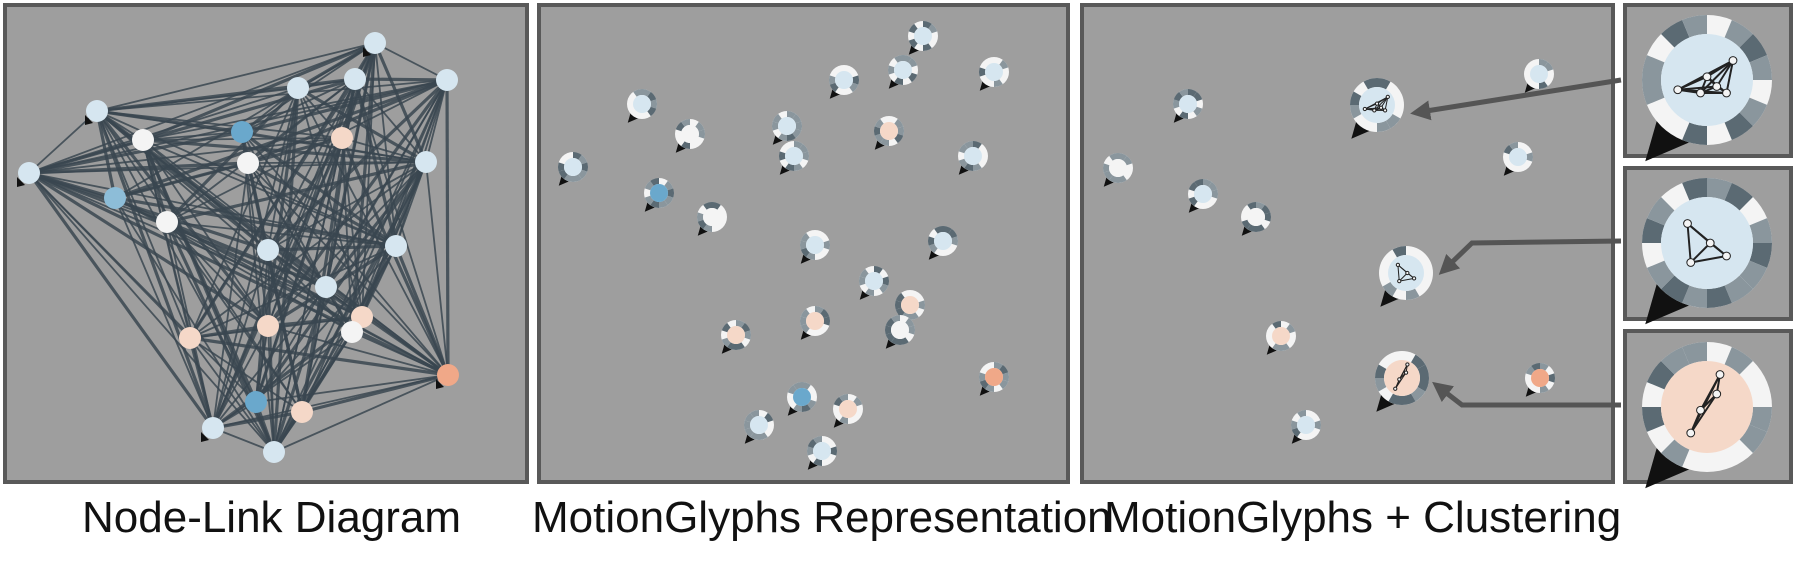 This screenshot has height=568, width=1795. I want to click on cluster-glyph, so click(1402, 381).